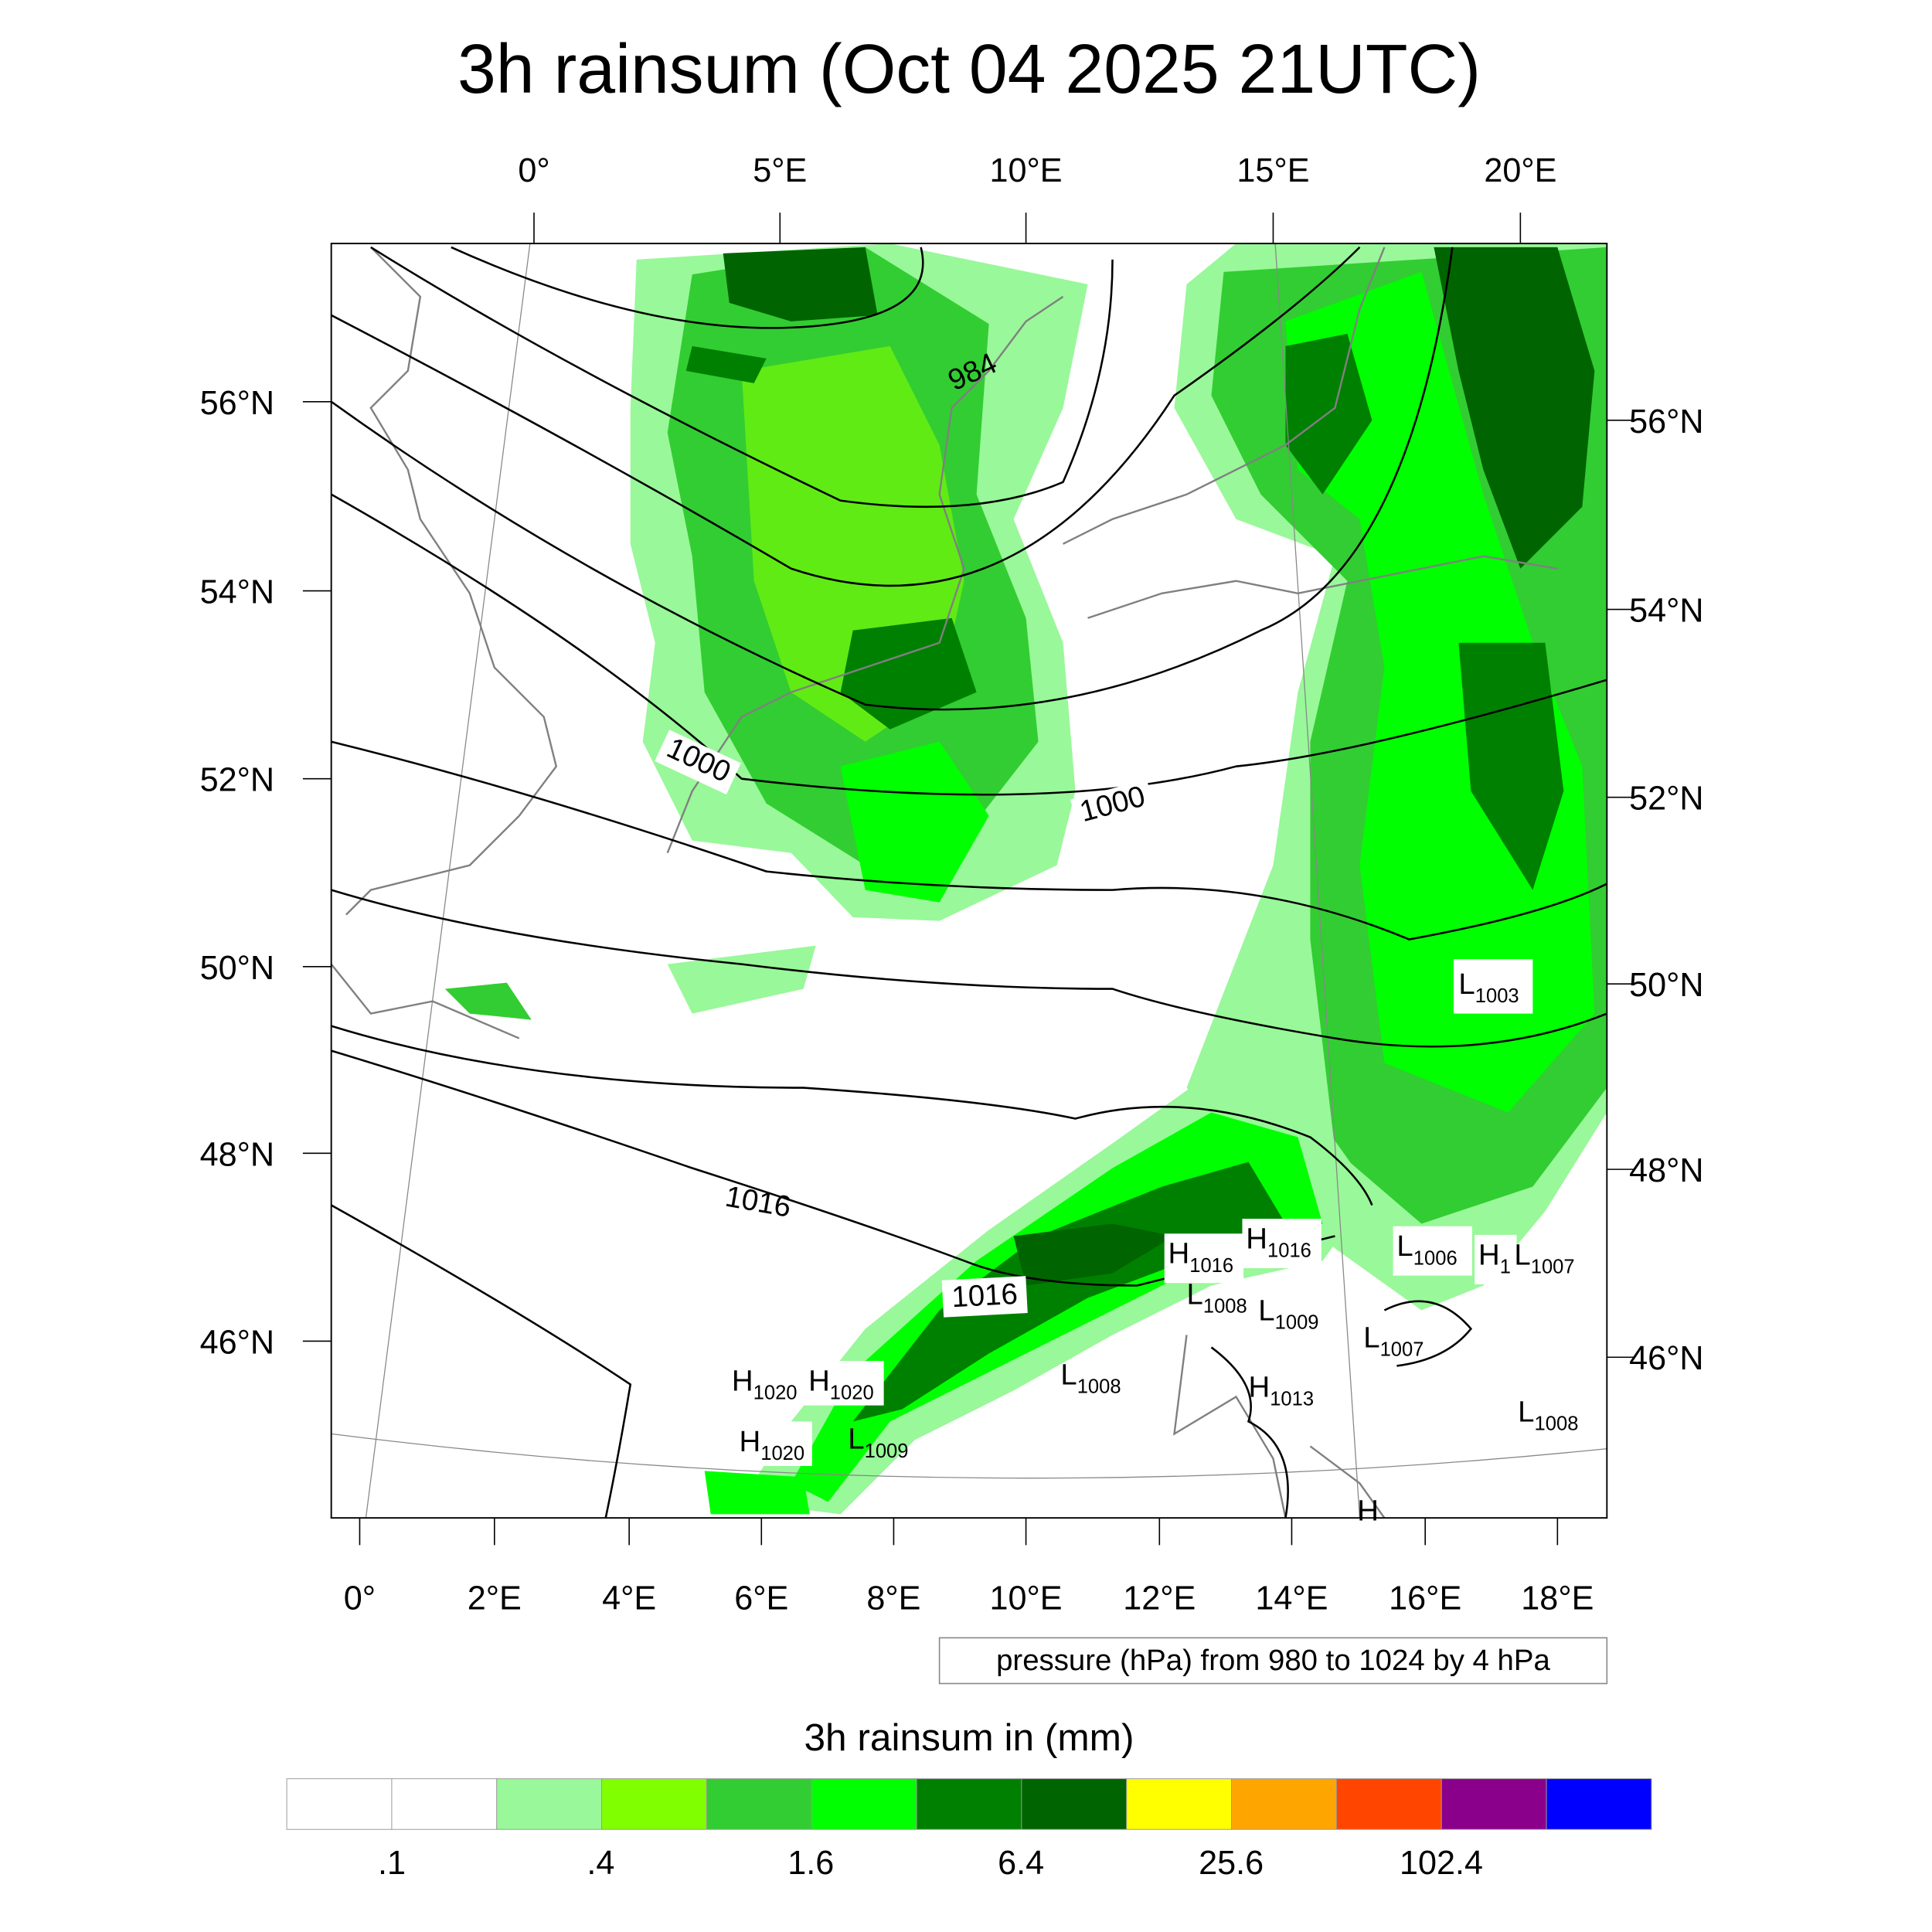 Image resolution: width=1932 pixels, height=1932 pixels. What do you see at coordinates (780, 170) in the screenshot?
I see `lon-label: 5°E` at bounding box center [780, 170].